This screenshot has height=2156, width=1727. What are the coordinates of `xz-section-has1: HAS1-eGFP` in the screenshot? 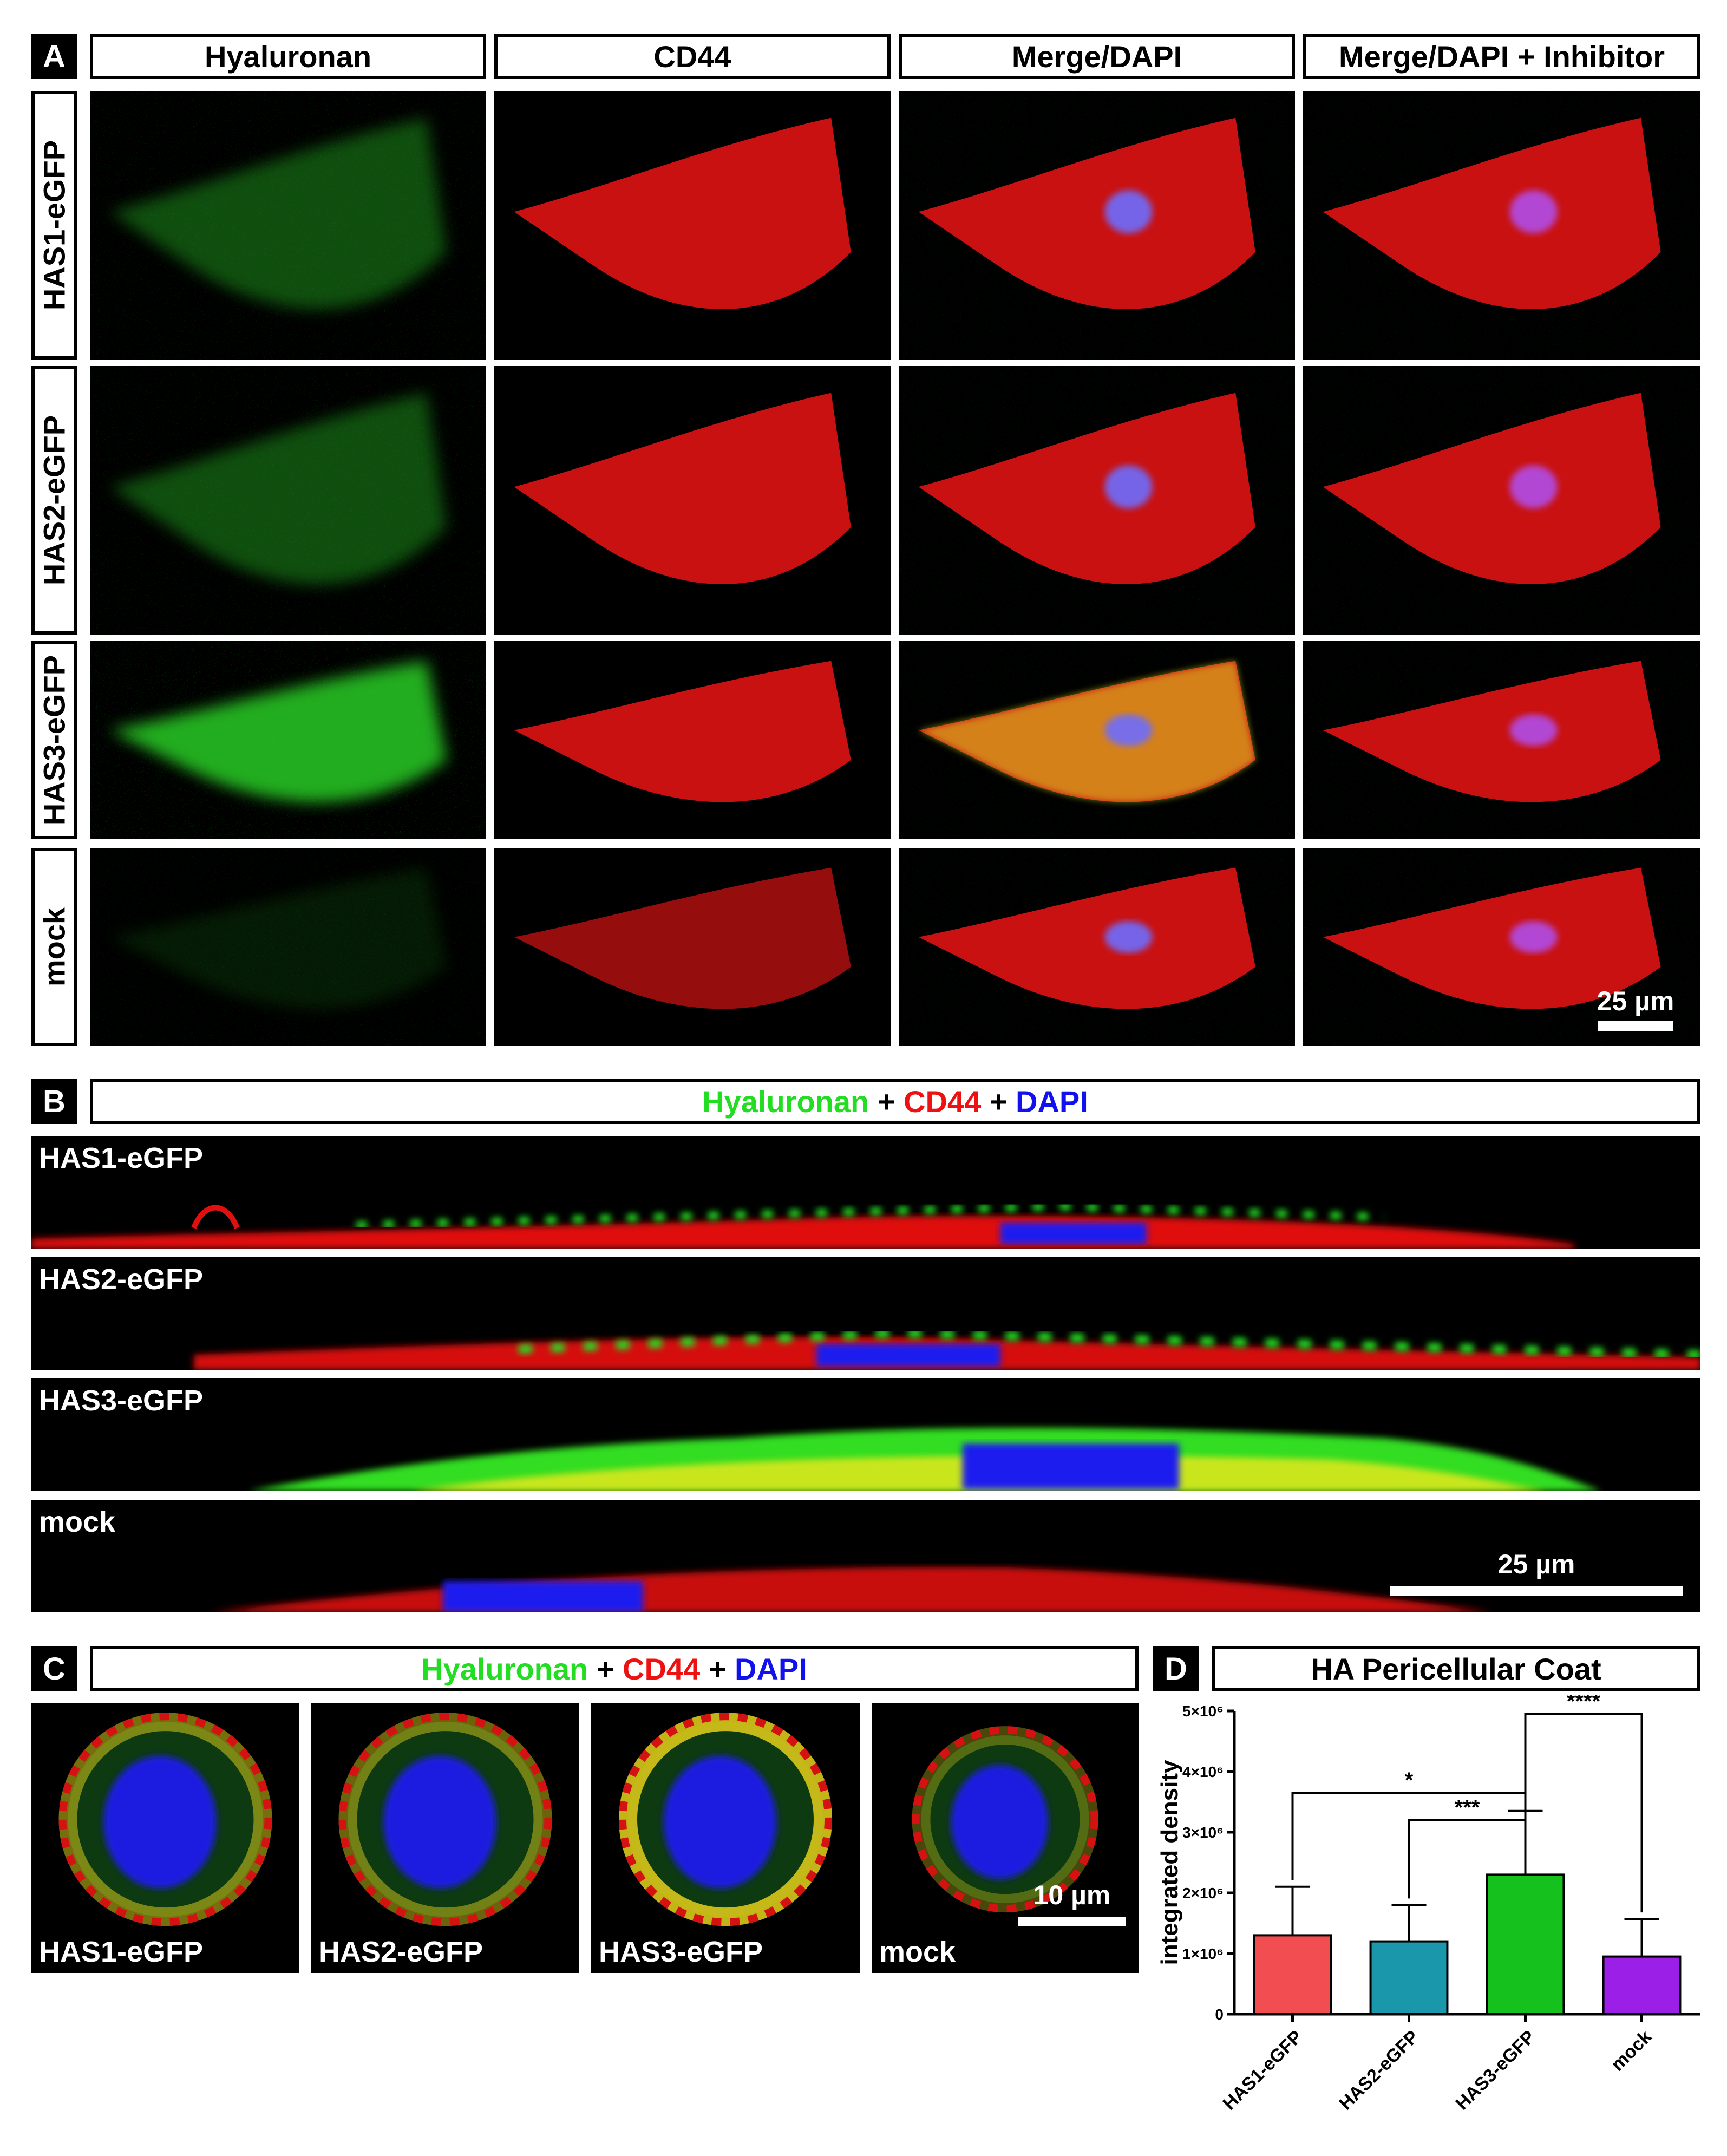 It's located at (865, 1192).